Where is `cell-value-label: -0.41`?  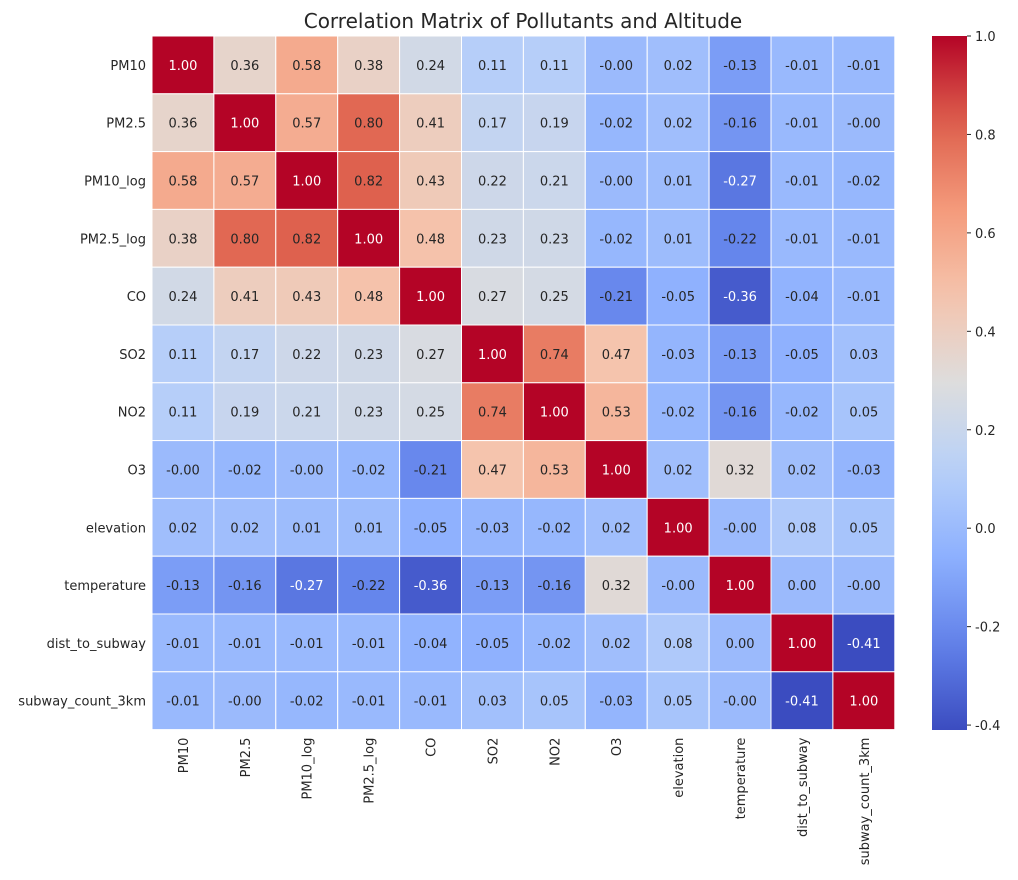 cell-value-label: -0.41 is located at coordinates (864, 644).